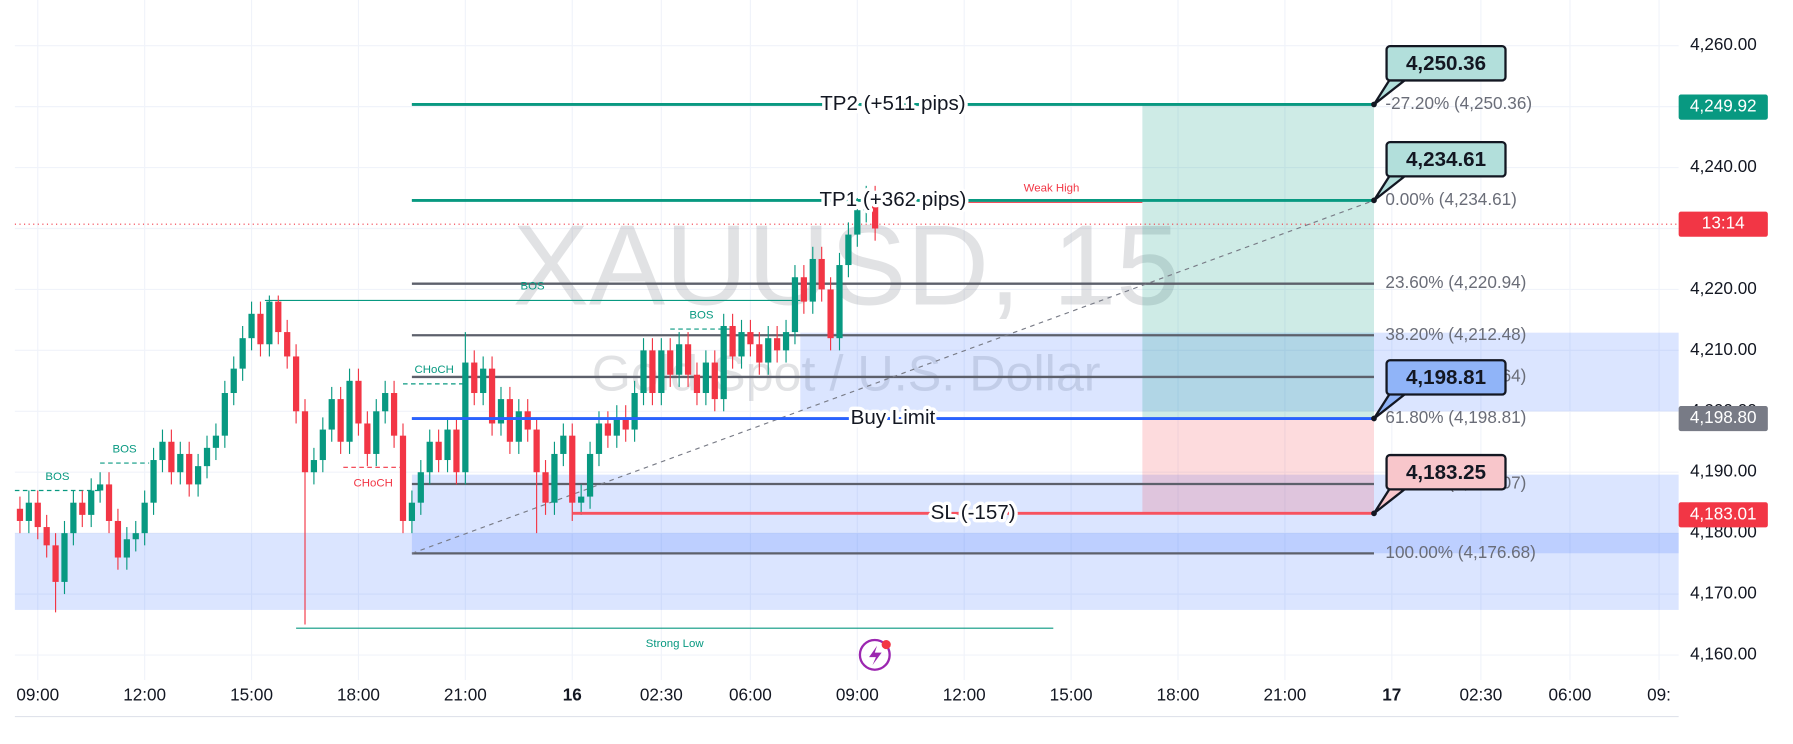 The height and width of the screenshot is (744, 1793). I want to click on structure-label: Strong Low, so click(675, 644).